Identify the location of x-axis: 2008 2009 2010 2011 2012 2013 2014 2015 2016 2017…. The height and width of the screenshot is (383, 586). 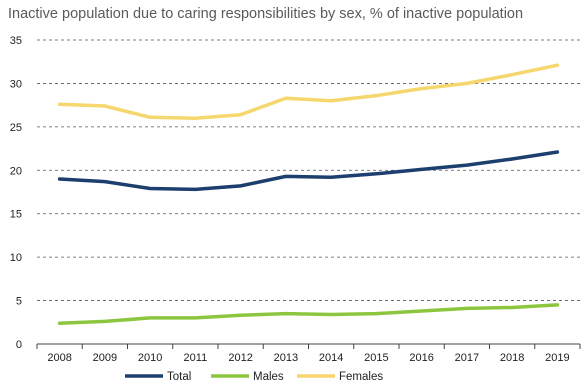
(308, 353).